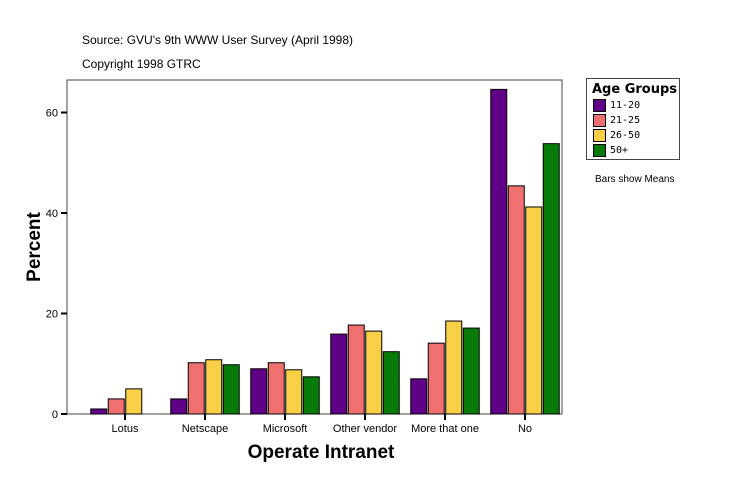  Describe the element at coordinates (356, 369) in the screenshot. I see `bar-21-25-other-vendor` at that location.